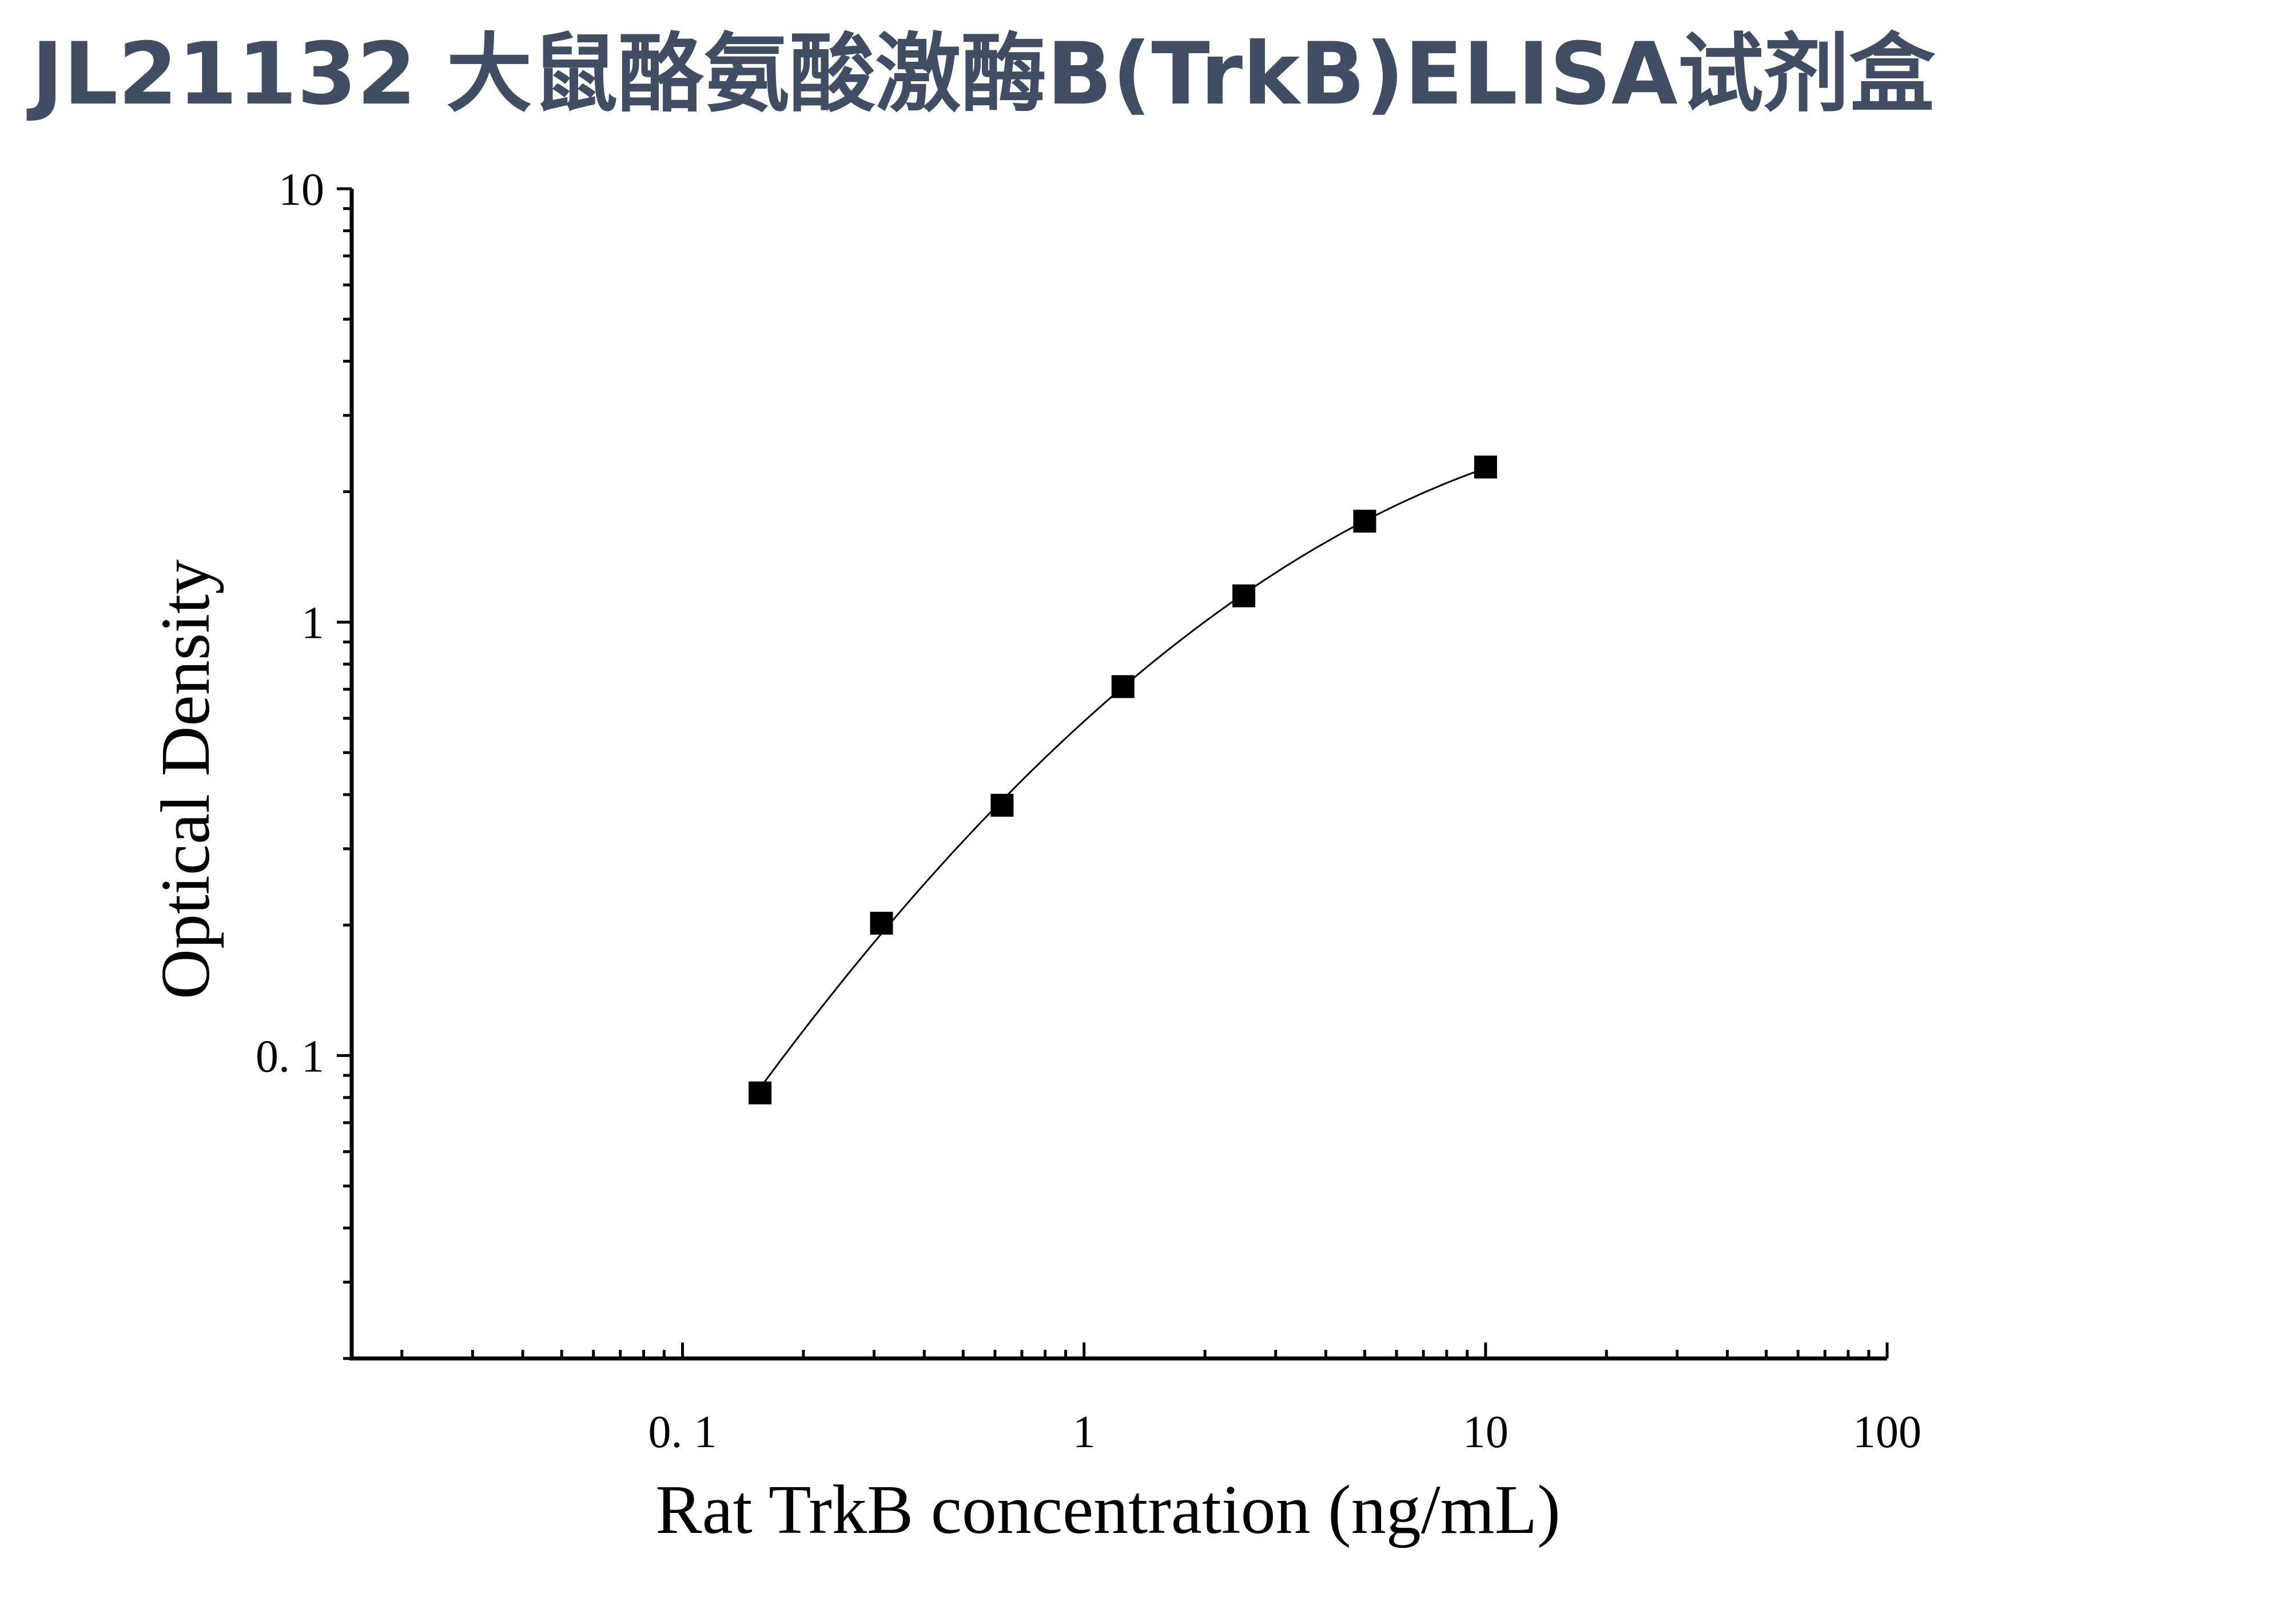  I want to click on x-tick-label: 10, so click(1486, 1432).